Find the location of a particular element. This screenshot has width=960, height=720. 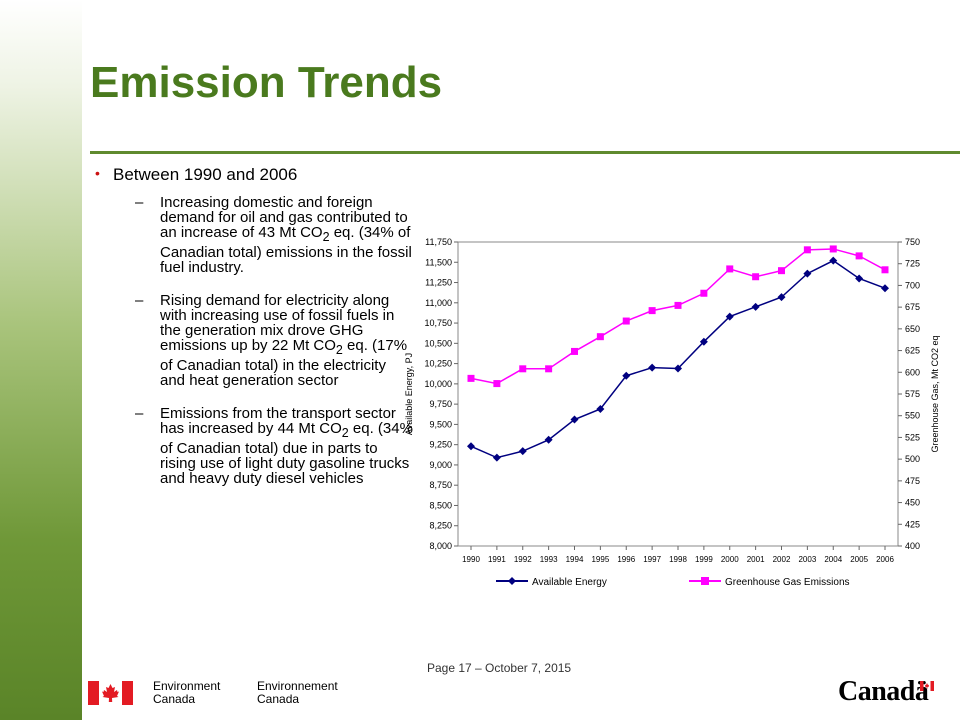

y-tick-label: 8,500 is located at coordinates (440, 505).